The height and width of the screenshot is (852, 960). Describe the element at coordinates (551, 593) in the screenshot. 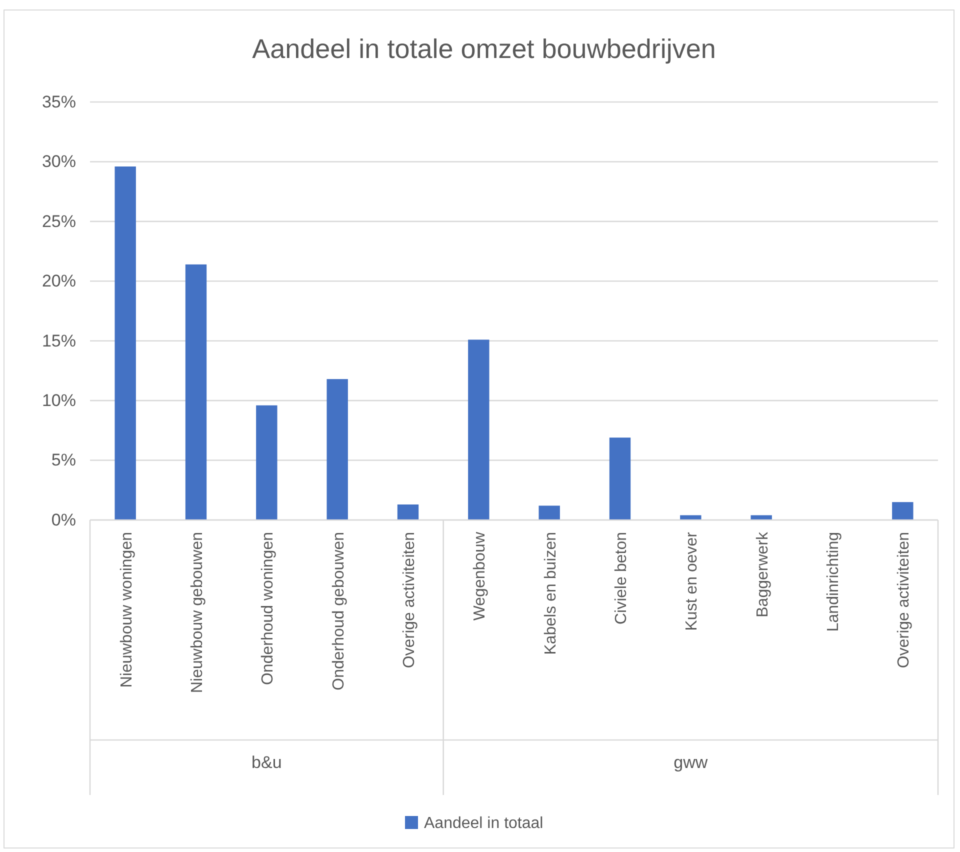

I see `x-tick-label: Kabels en buizen` at that location.